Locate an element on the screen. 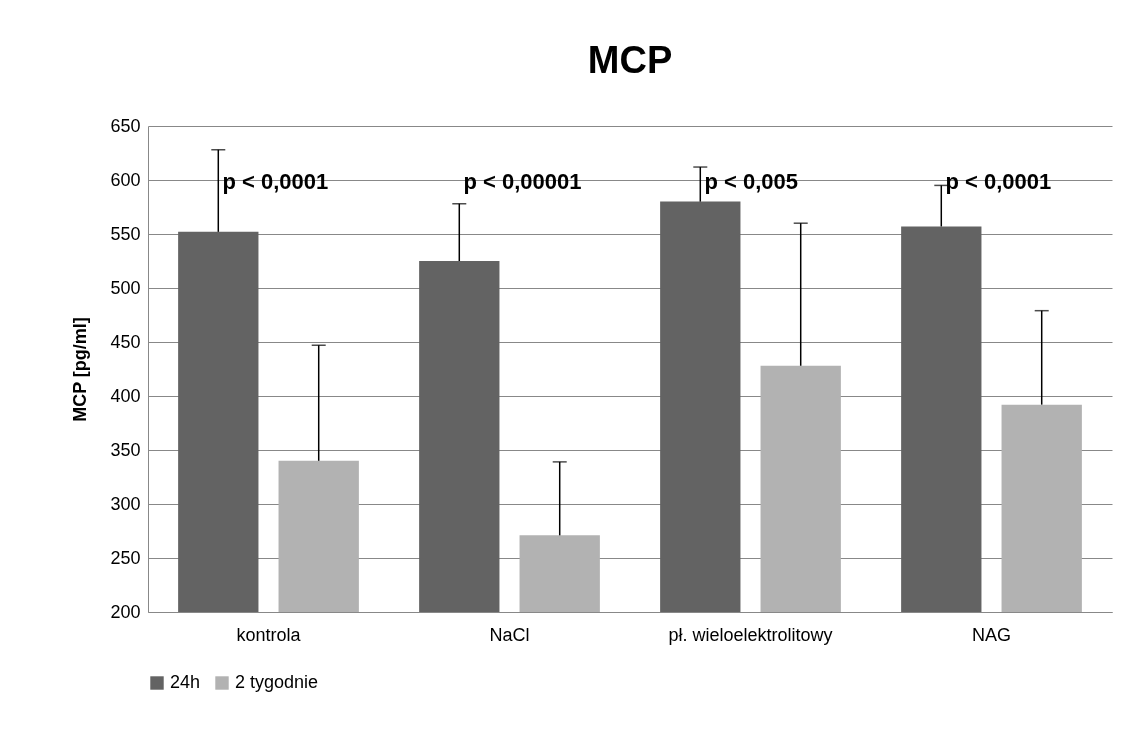  legend-label: 2 tygodnie is located at coordinates (277, 682).